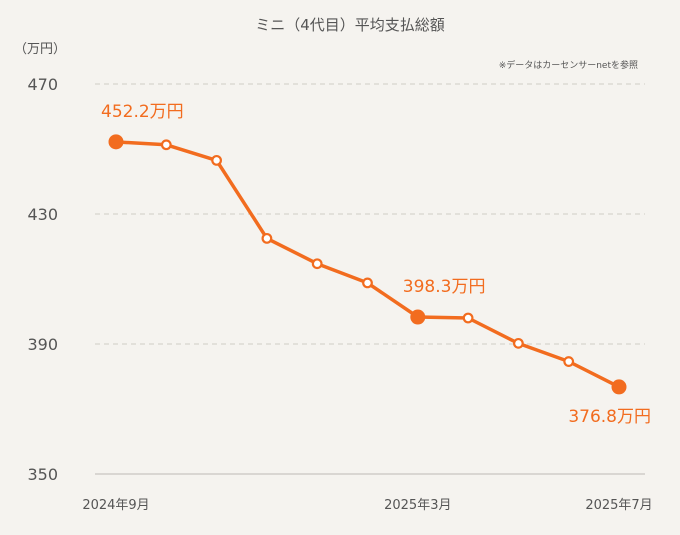 The width and height of the screenshot is (680, 535). Describe the element at coordinates (417, 505) in the screenshot. I see `x-tick-label: 2025年3月` at that location.